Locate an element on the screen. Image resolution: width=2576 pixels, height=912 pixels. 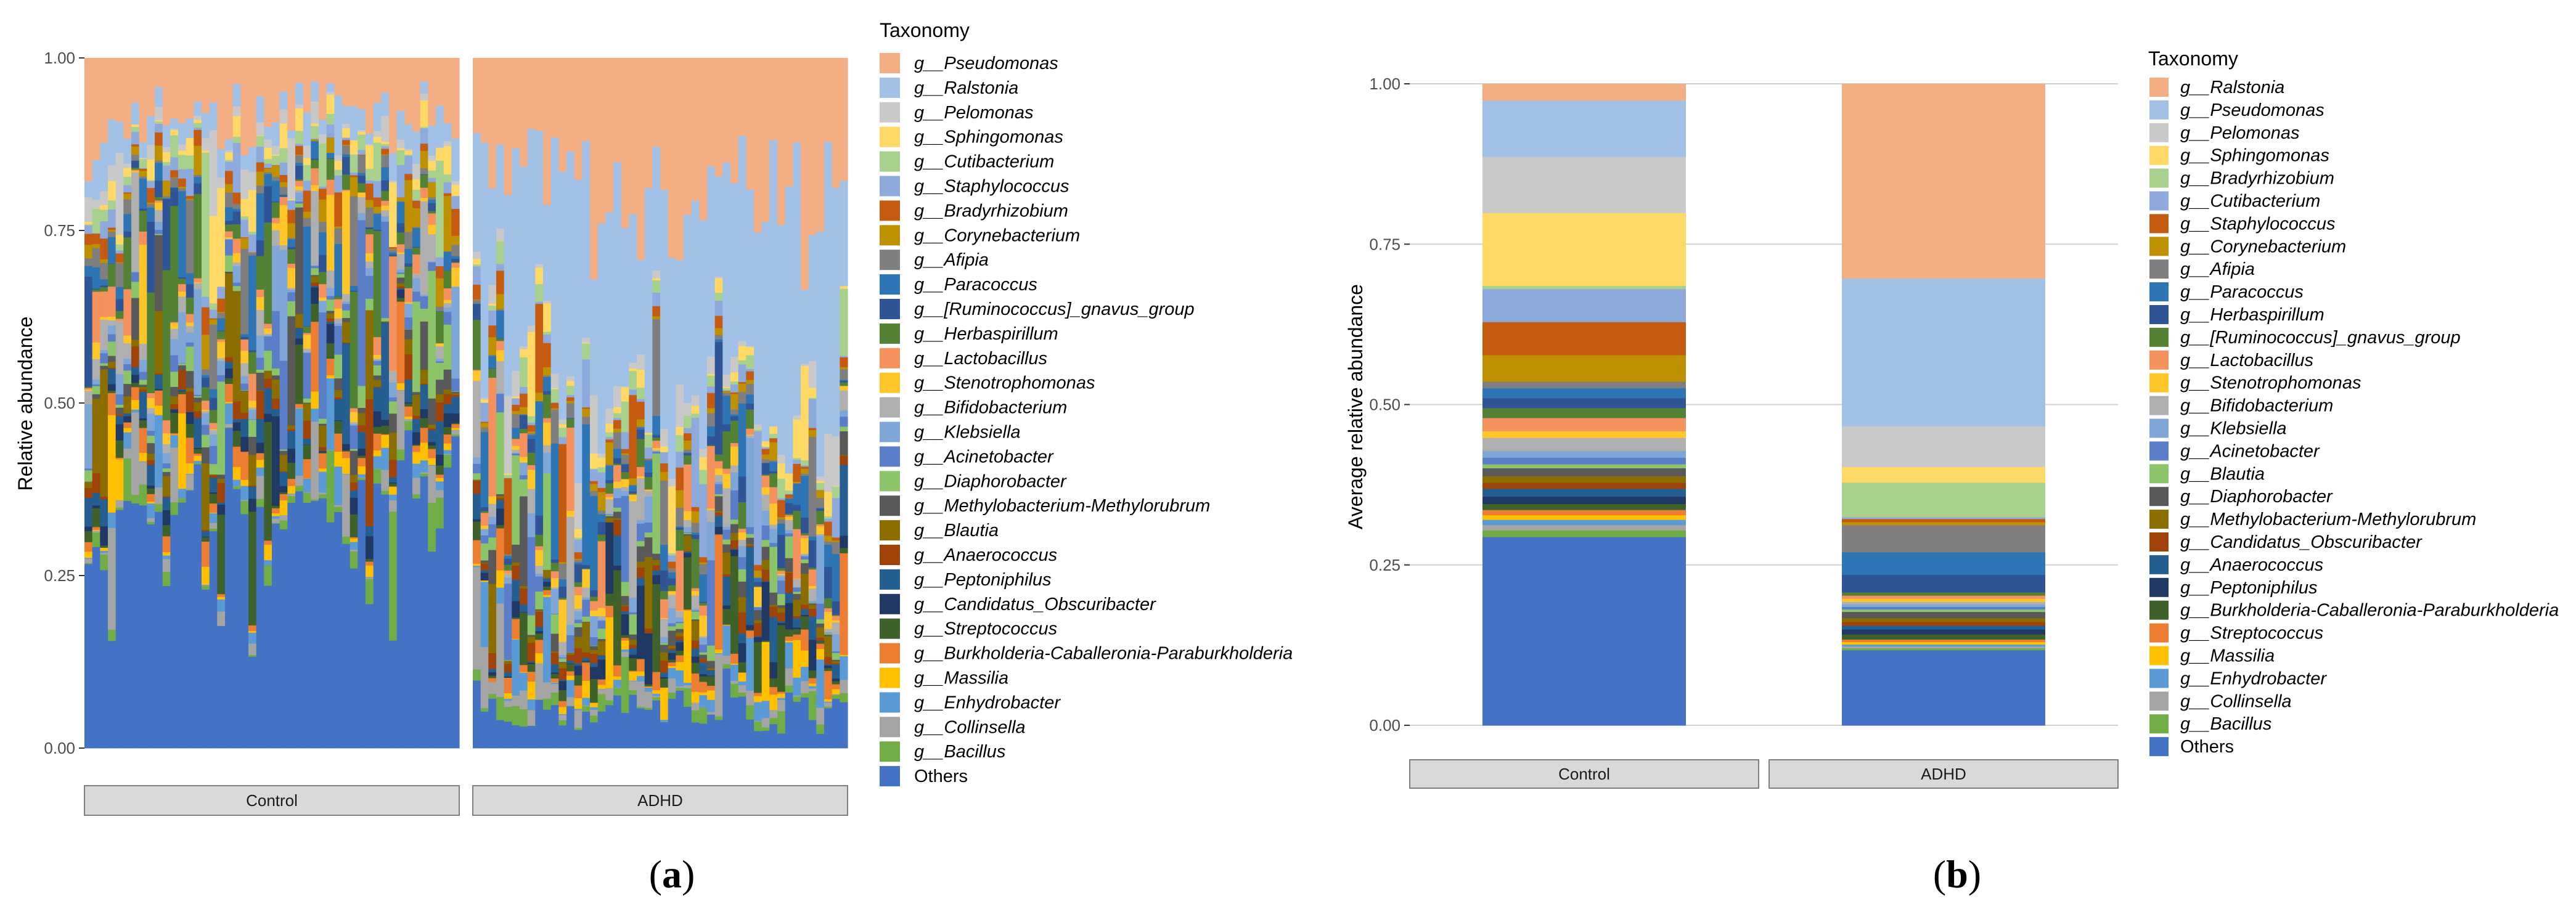
bar-segment-adhd-staphylococcus is located at coordinates (617, 418).